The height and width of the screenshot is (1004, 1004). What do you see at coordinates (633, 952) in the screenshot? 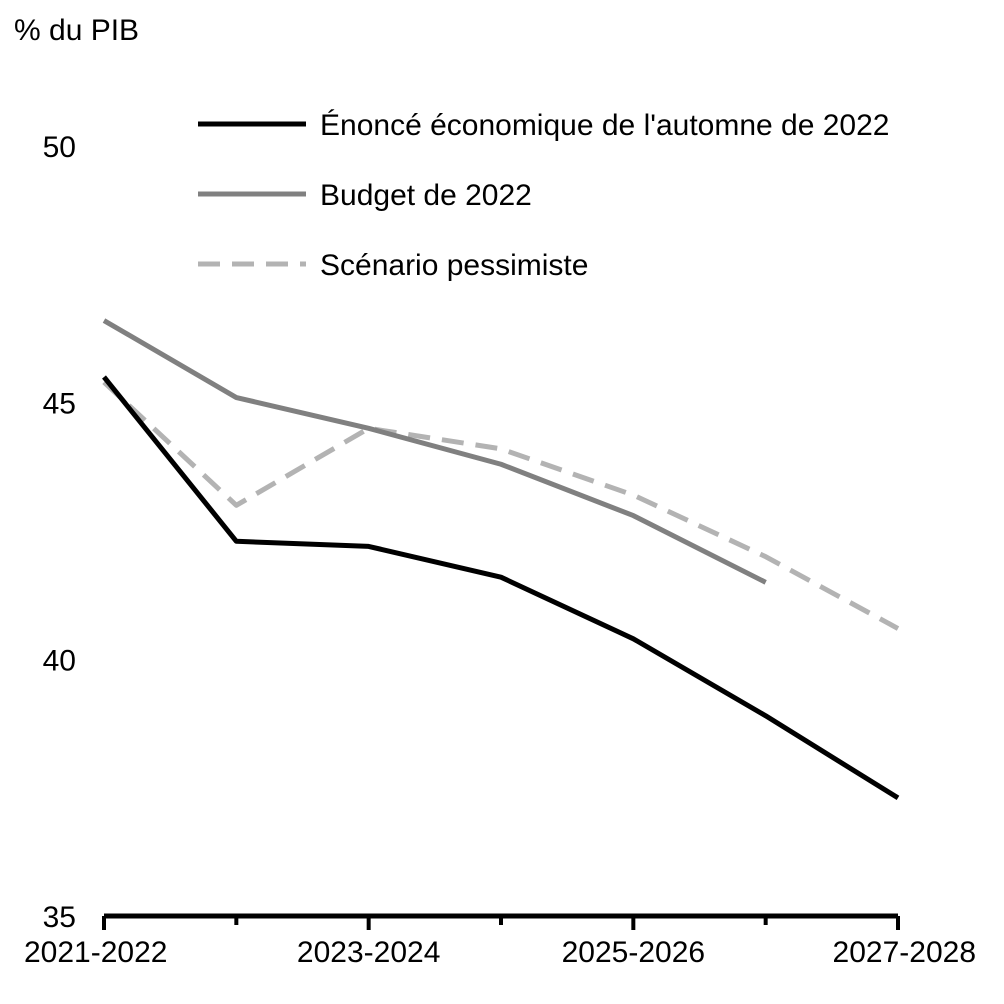
I see `x-tick-label: 2025-2026` at bounding box center [633, 952].